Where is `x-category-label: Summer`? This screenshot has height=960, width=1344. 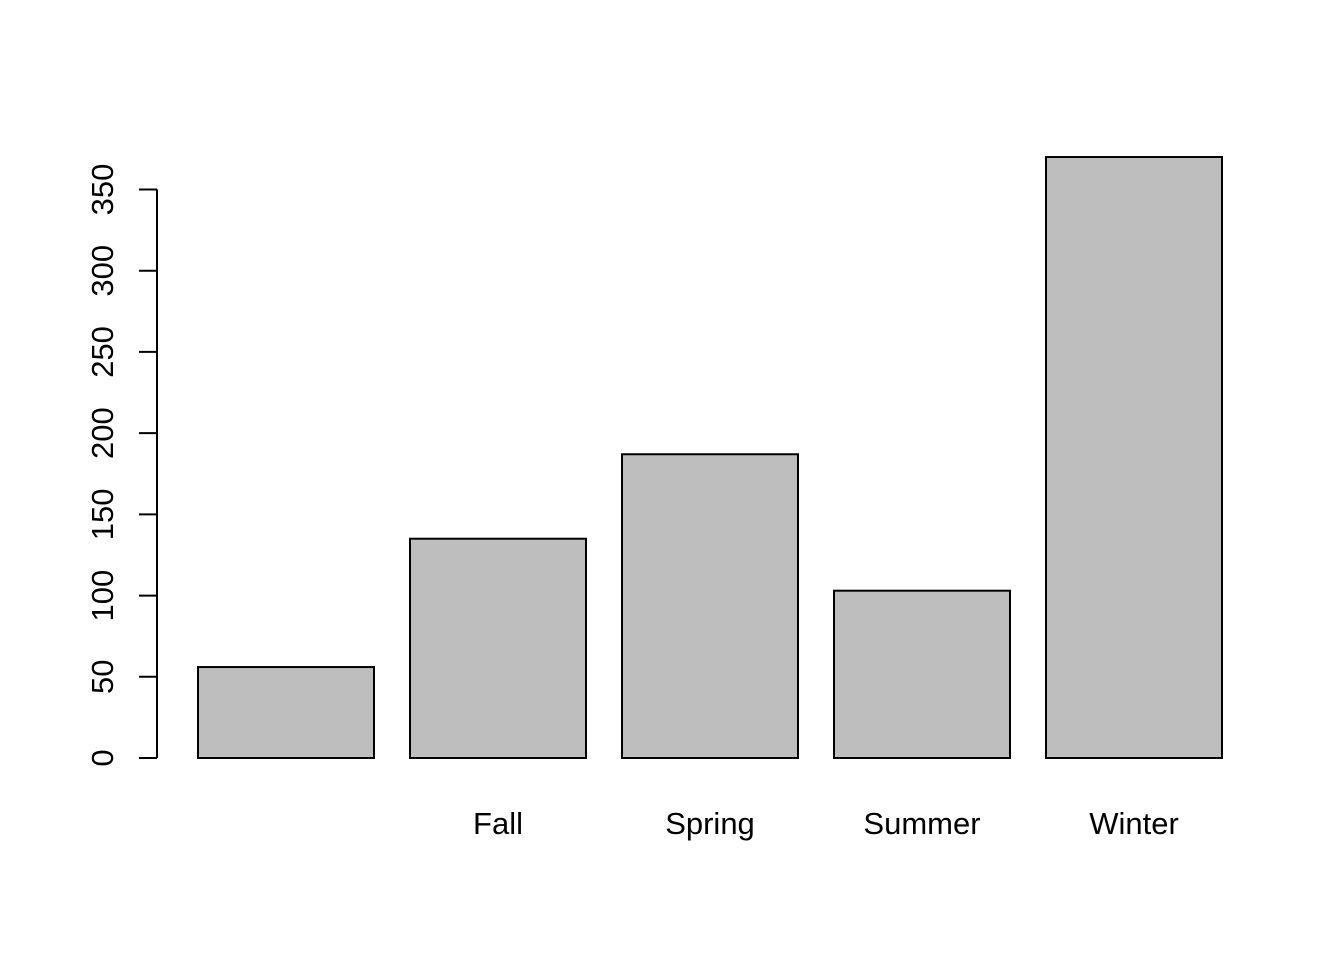
x-category-label: Summer is located at coordinates (921, 823).